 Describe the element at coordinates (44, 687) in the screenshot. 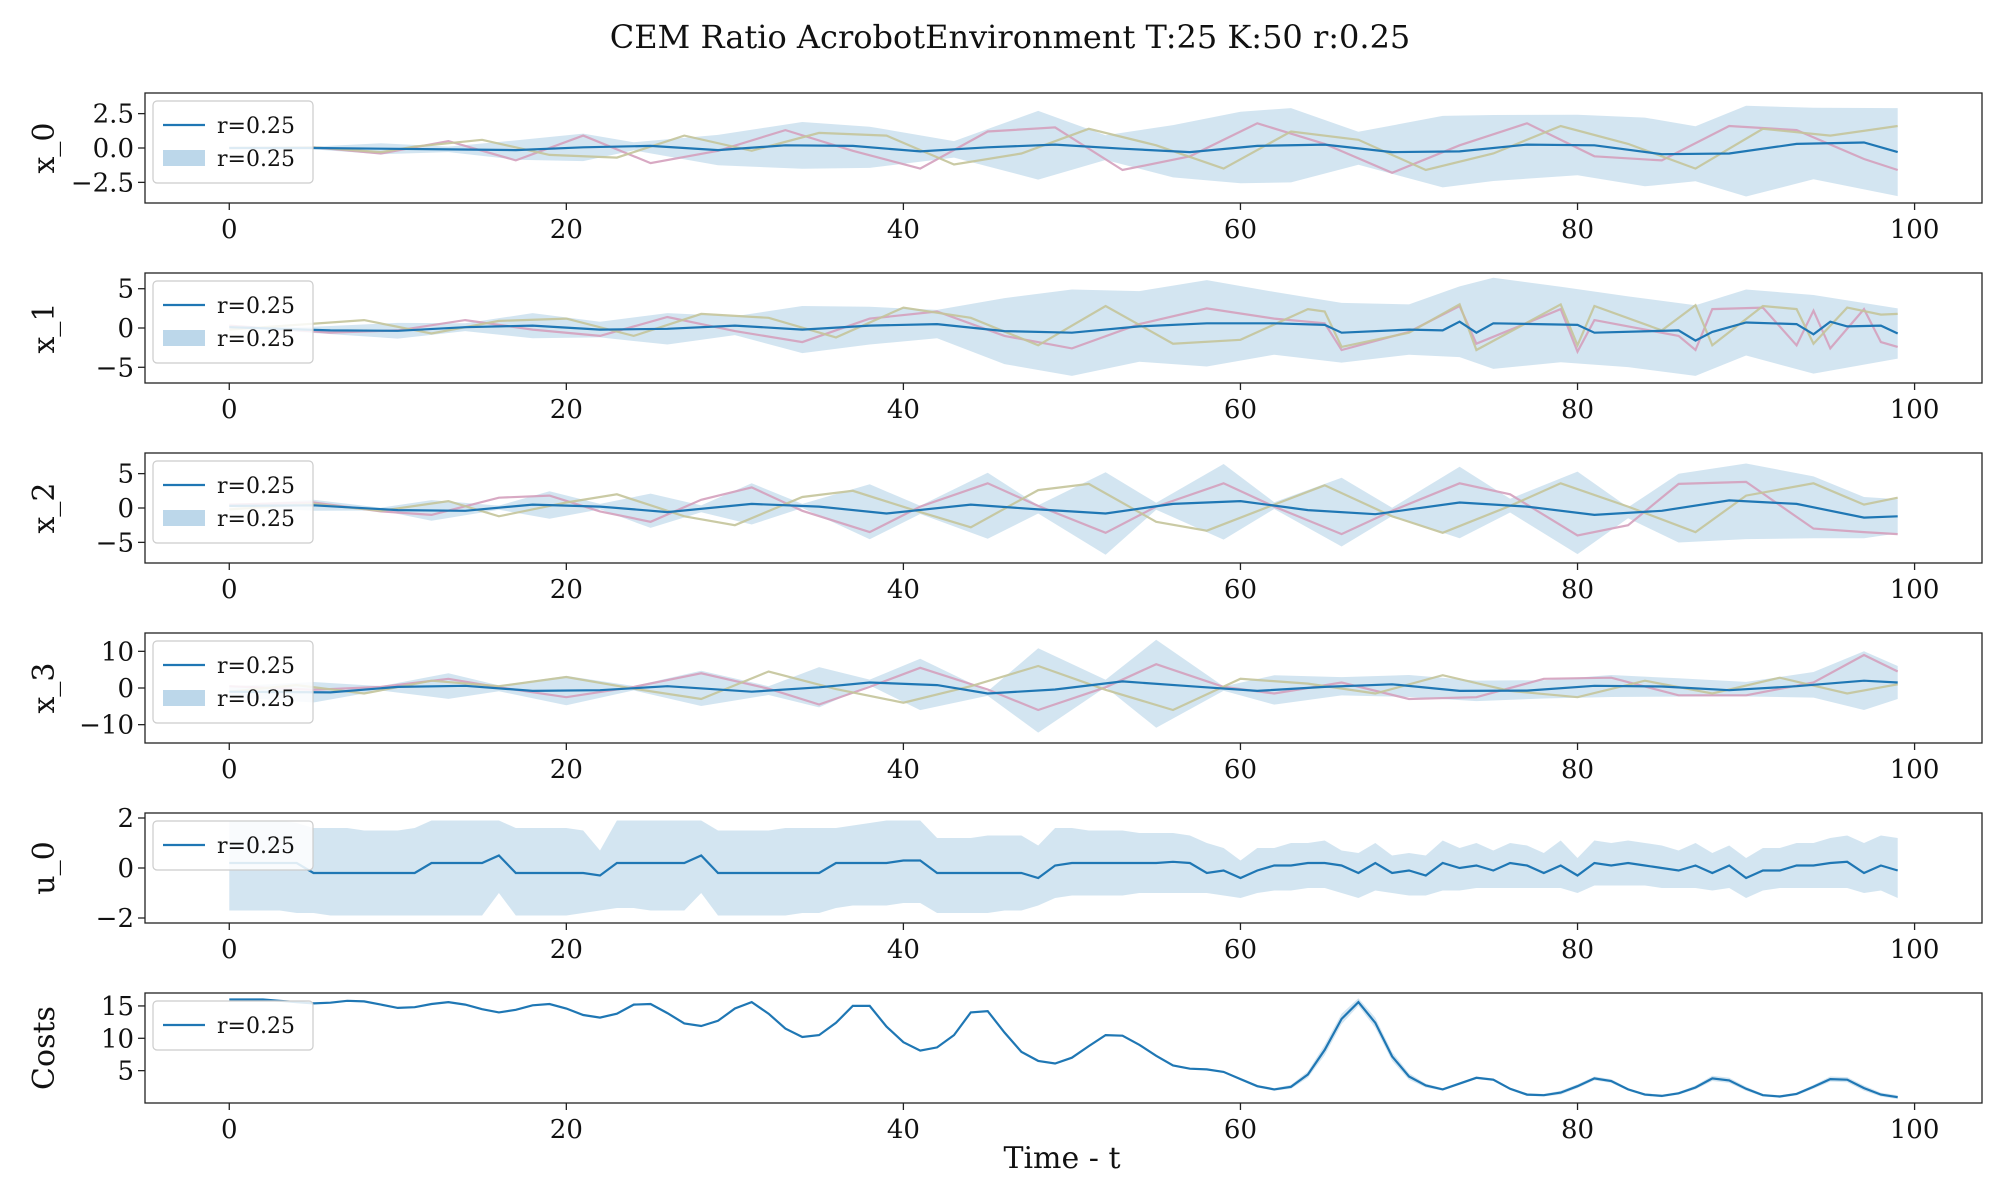

I see `y-axis-label: x_3` at that location.